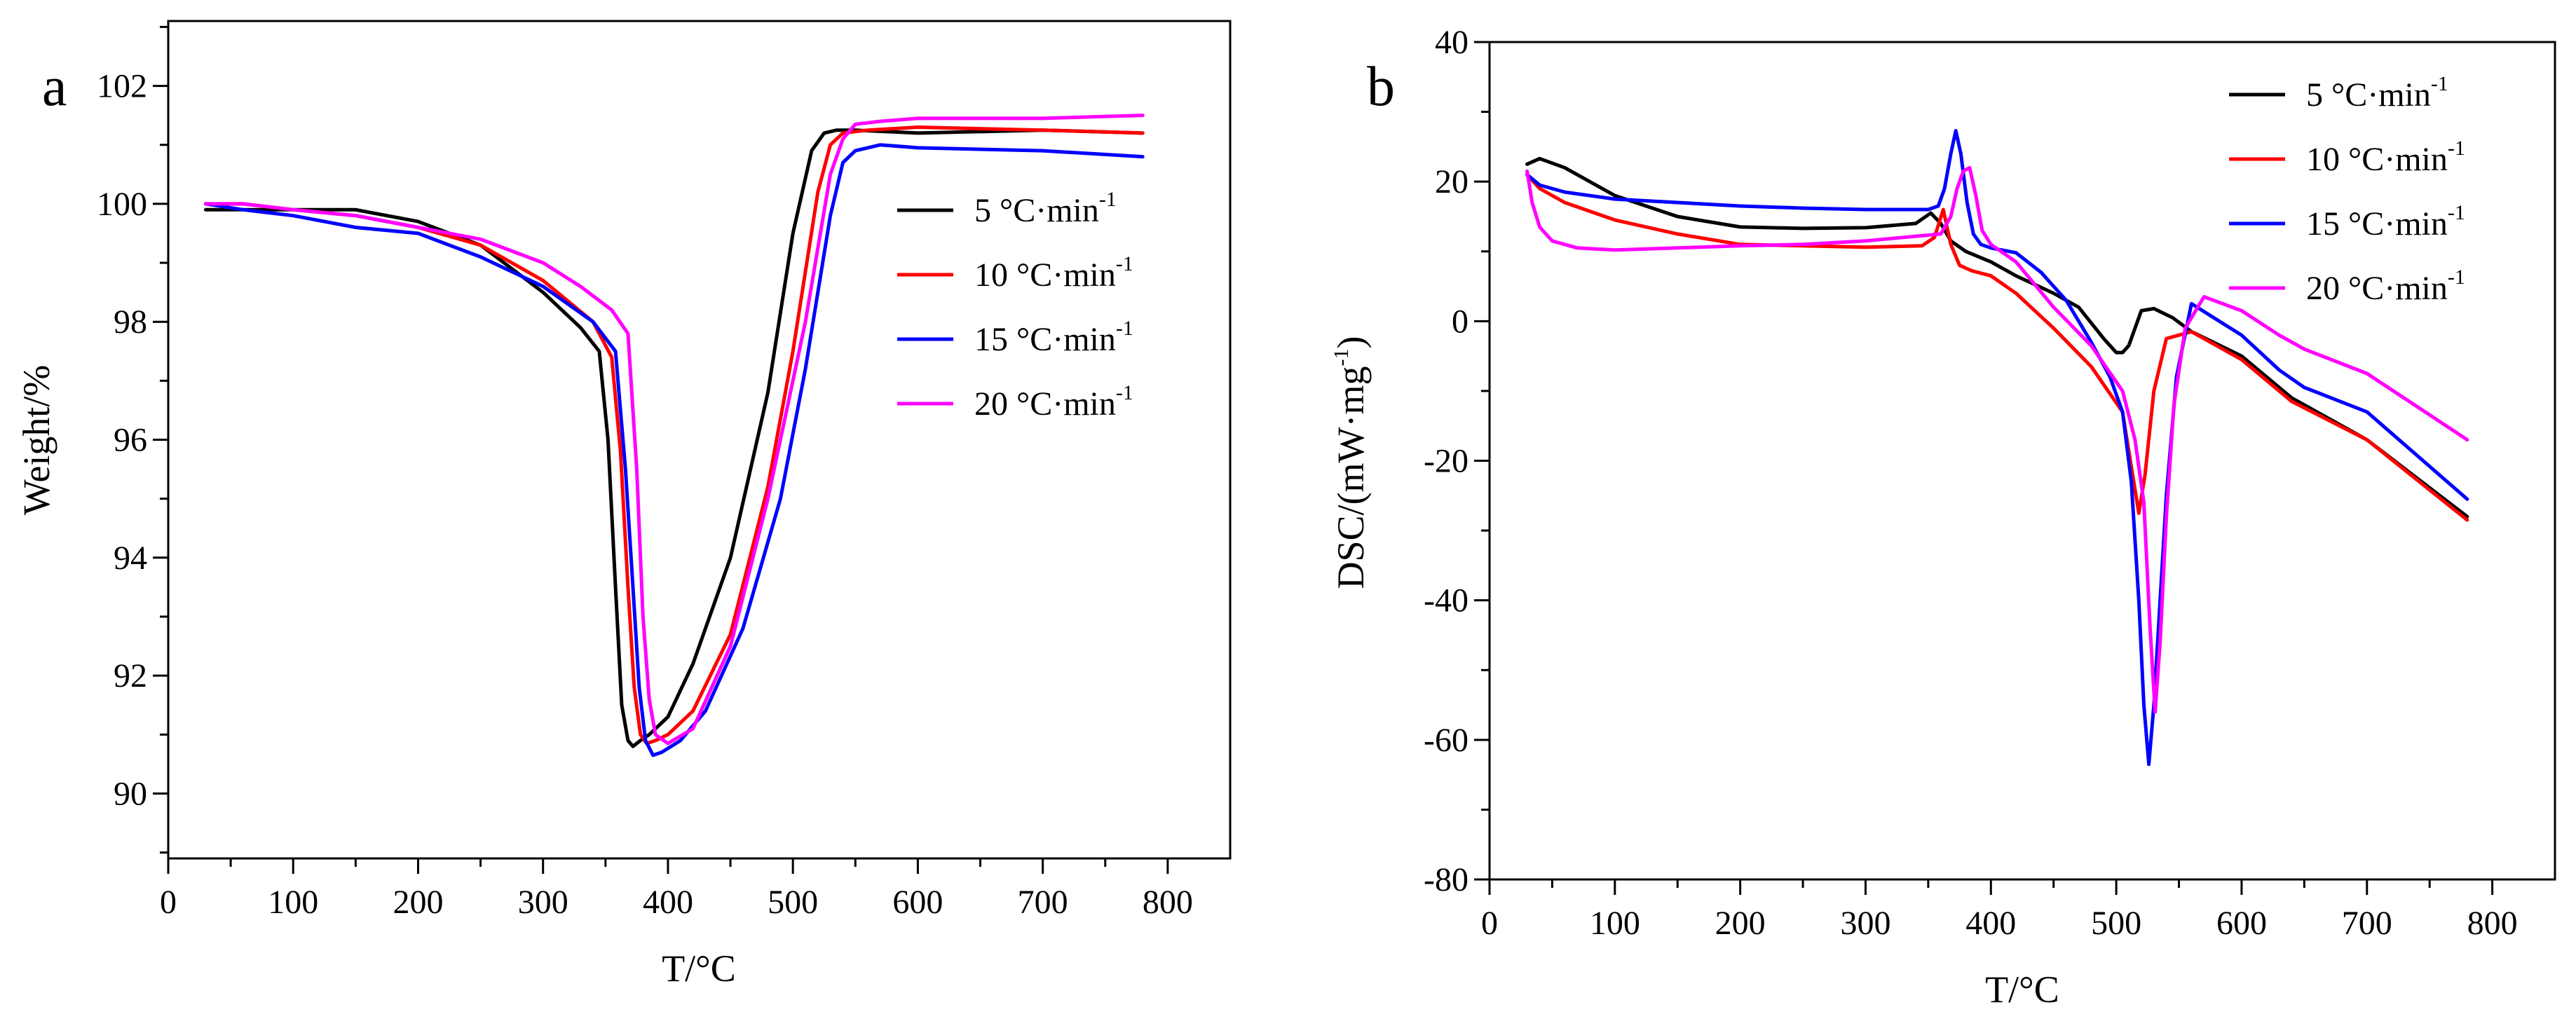 This screenshot has height=1021, width=2576. What do you see at coordinates (1446, 740) in the screenshot?
I see `y-tick-label--60: -60` at bounding box center [1446, 740].